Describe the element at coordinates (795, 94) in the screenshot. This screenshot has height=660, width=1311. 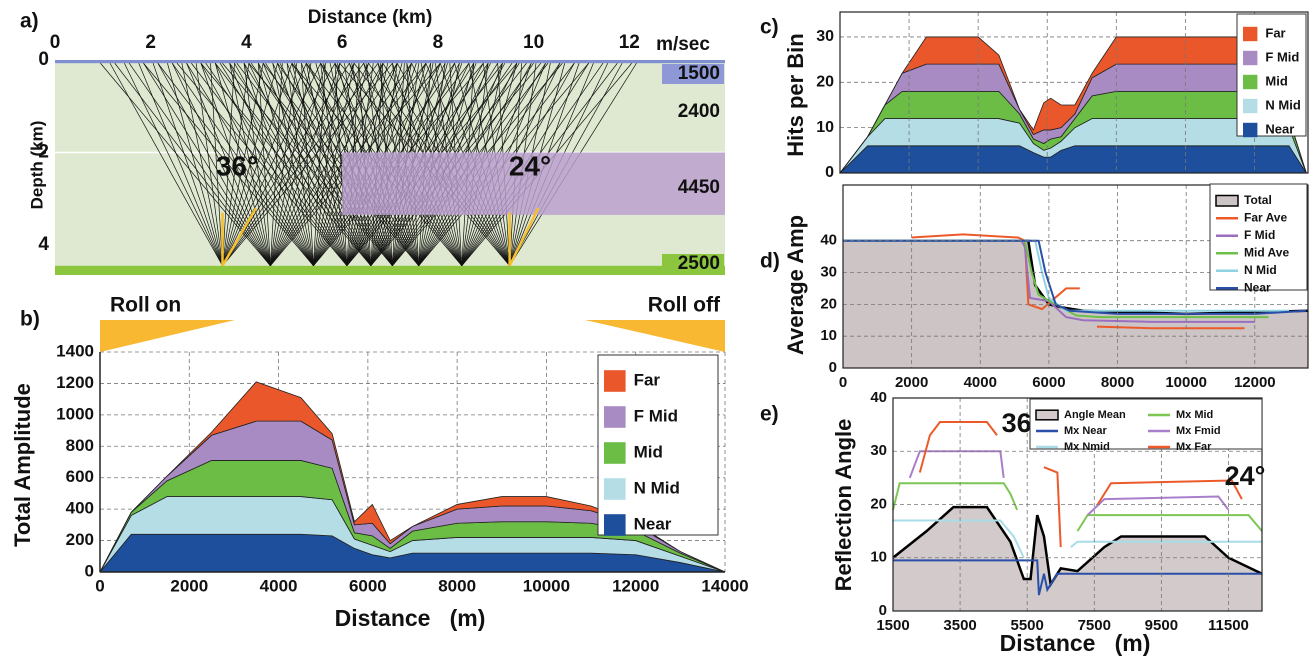
I see `y-axis-title: Hits per Bin` at that location.